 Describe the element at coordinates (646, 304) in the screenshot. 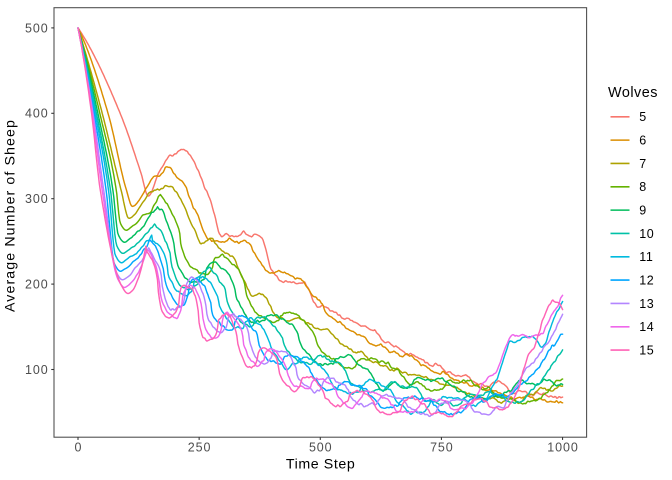

I see `svg-text: 13` at that location.